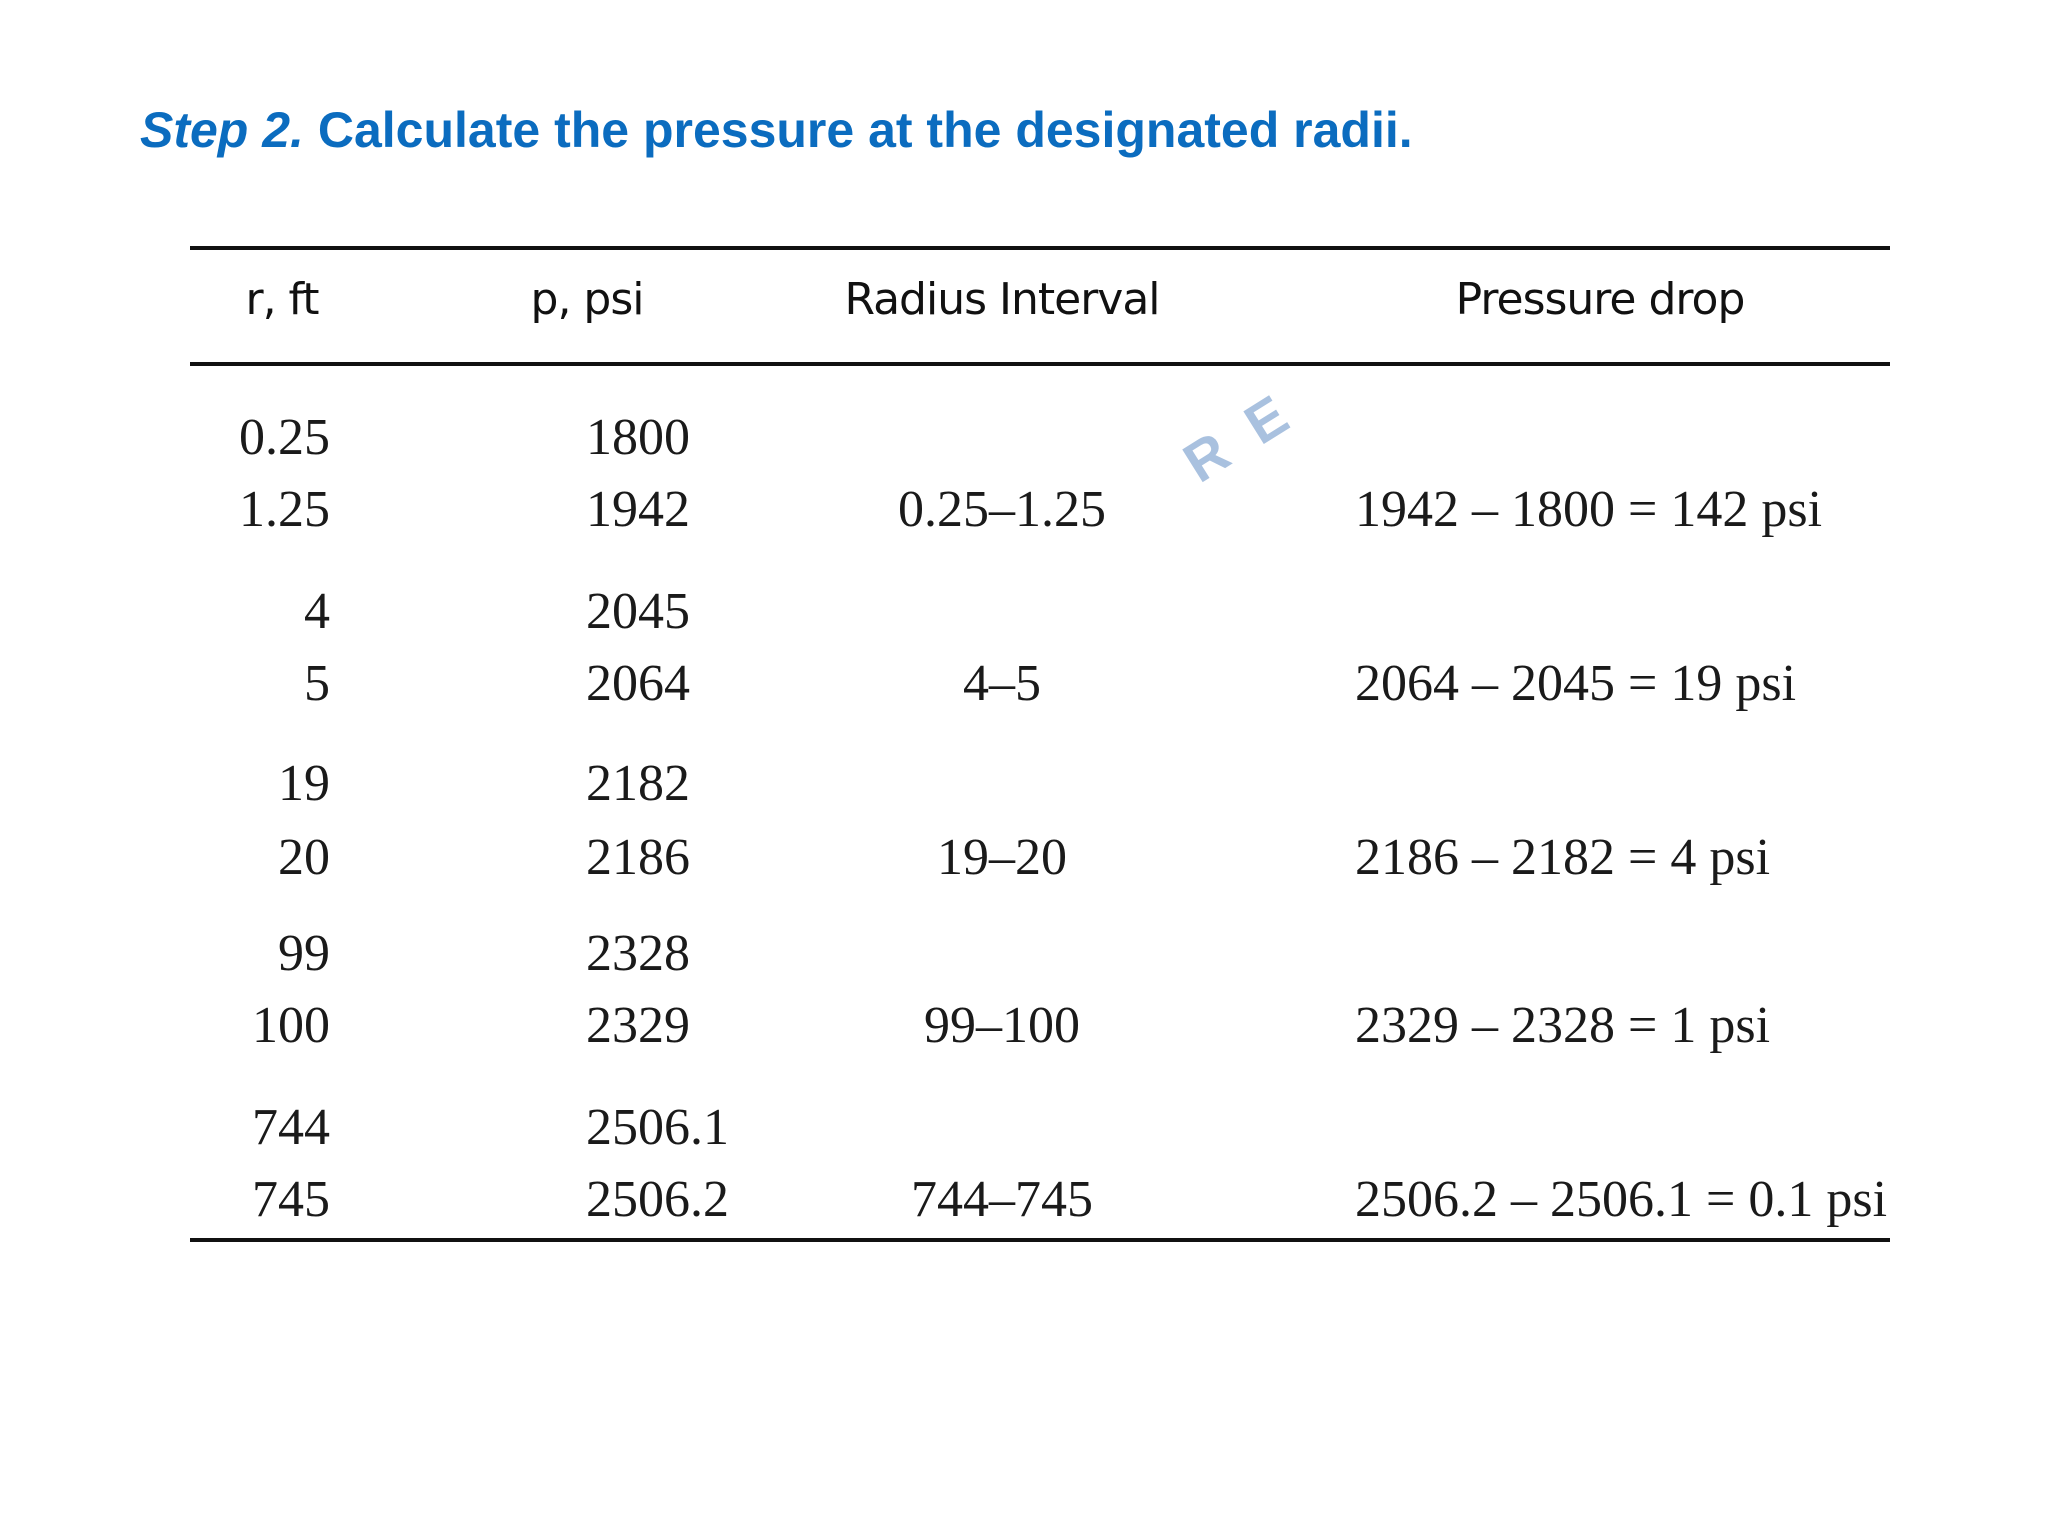 The image size is (2048, 1536). What do you see at coordinates (587, 299) in the screenshot?
I see `header-pressure: p, psi` at bounding box center [587, 299].